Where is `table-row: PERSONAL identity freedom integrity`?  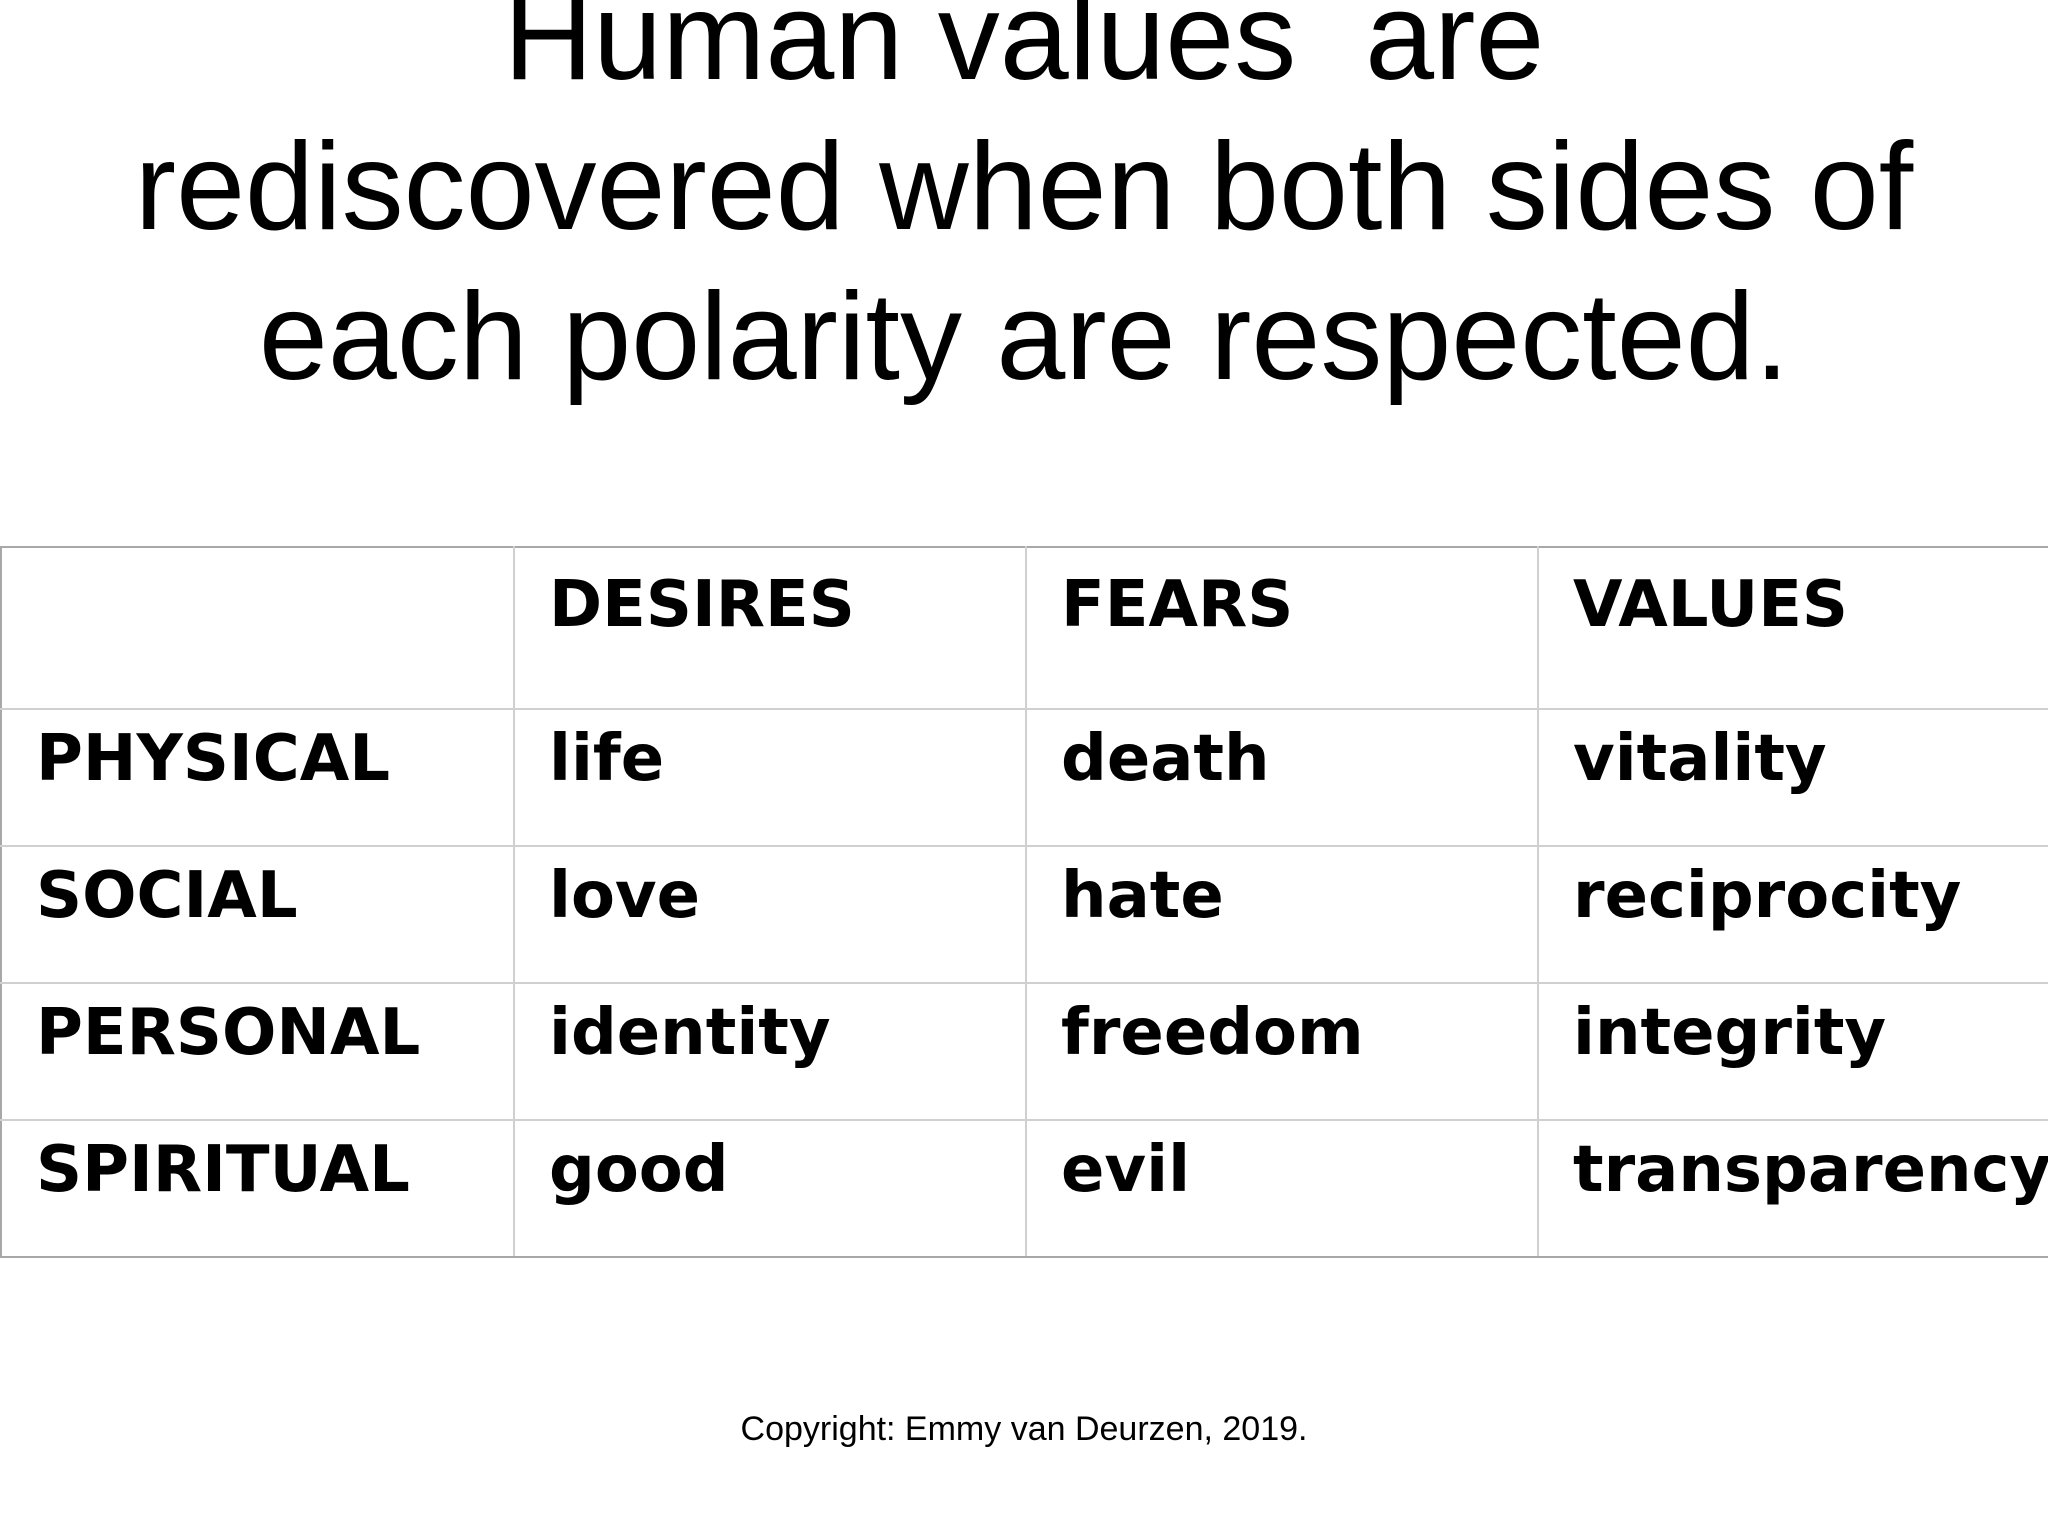 table-row: PERSONAL identity freedom integrity is located at coordinates (1024, 1051).